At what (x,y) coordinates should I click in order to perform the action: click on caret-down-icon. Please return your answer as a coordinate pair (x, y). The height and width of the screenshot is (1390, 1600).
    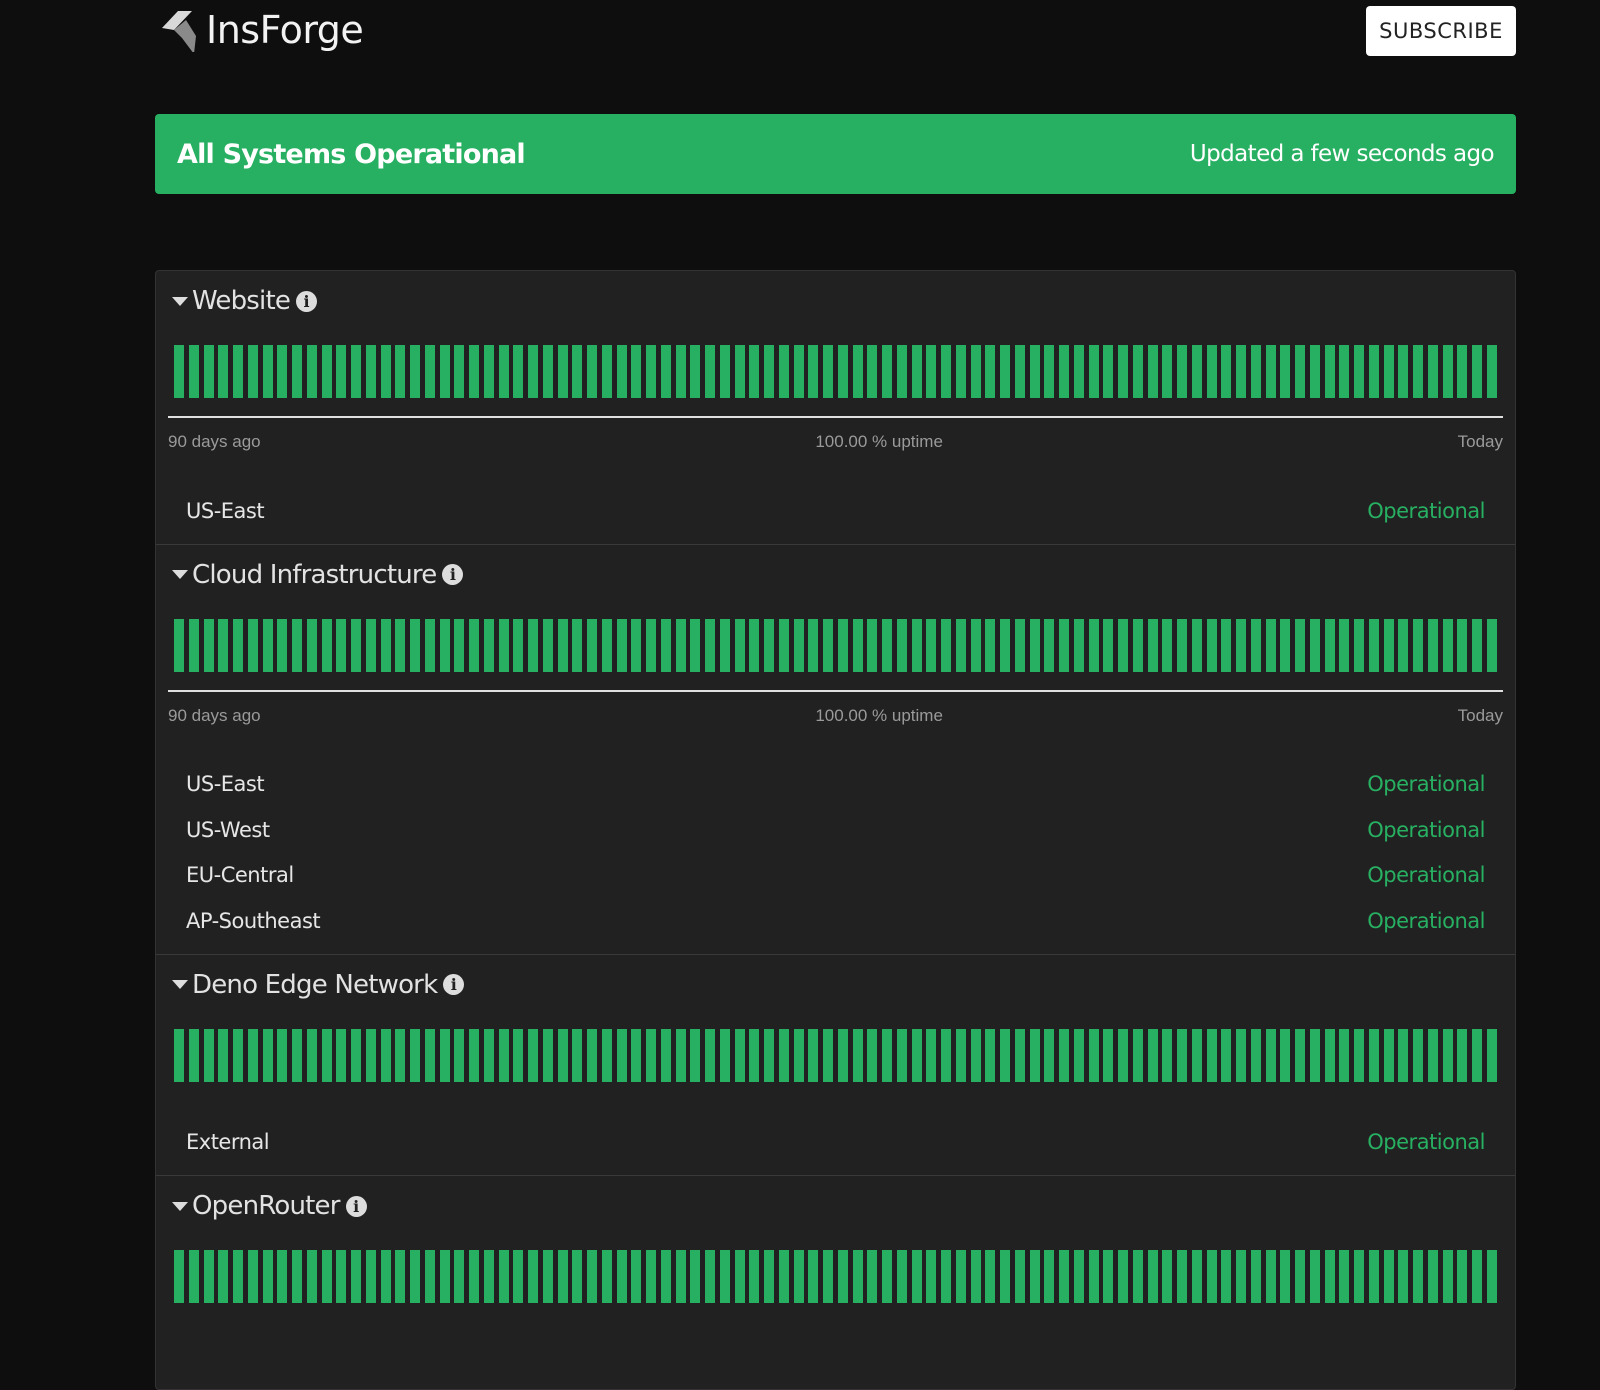
    Looking at the image, I should click on (180, 1206).